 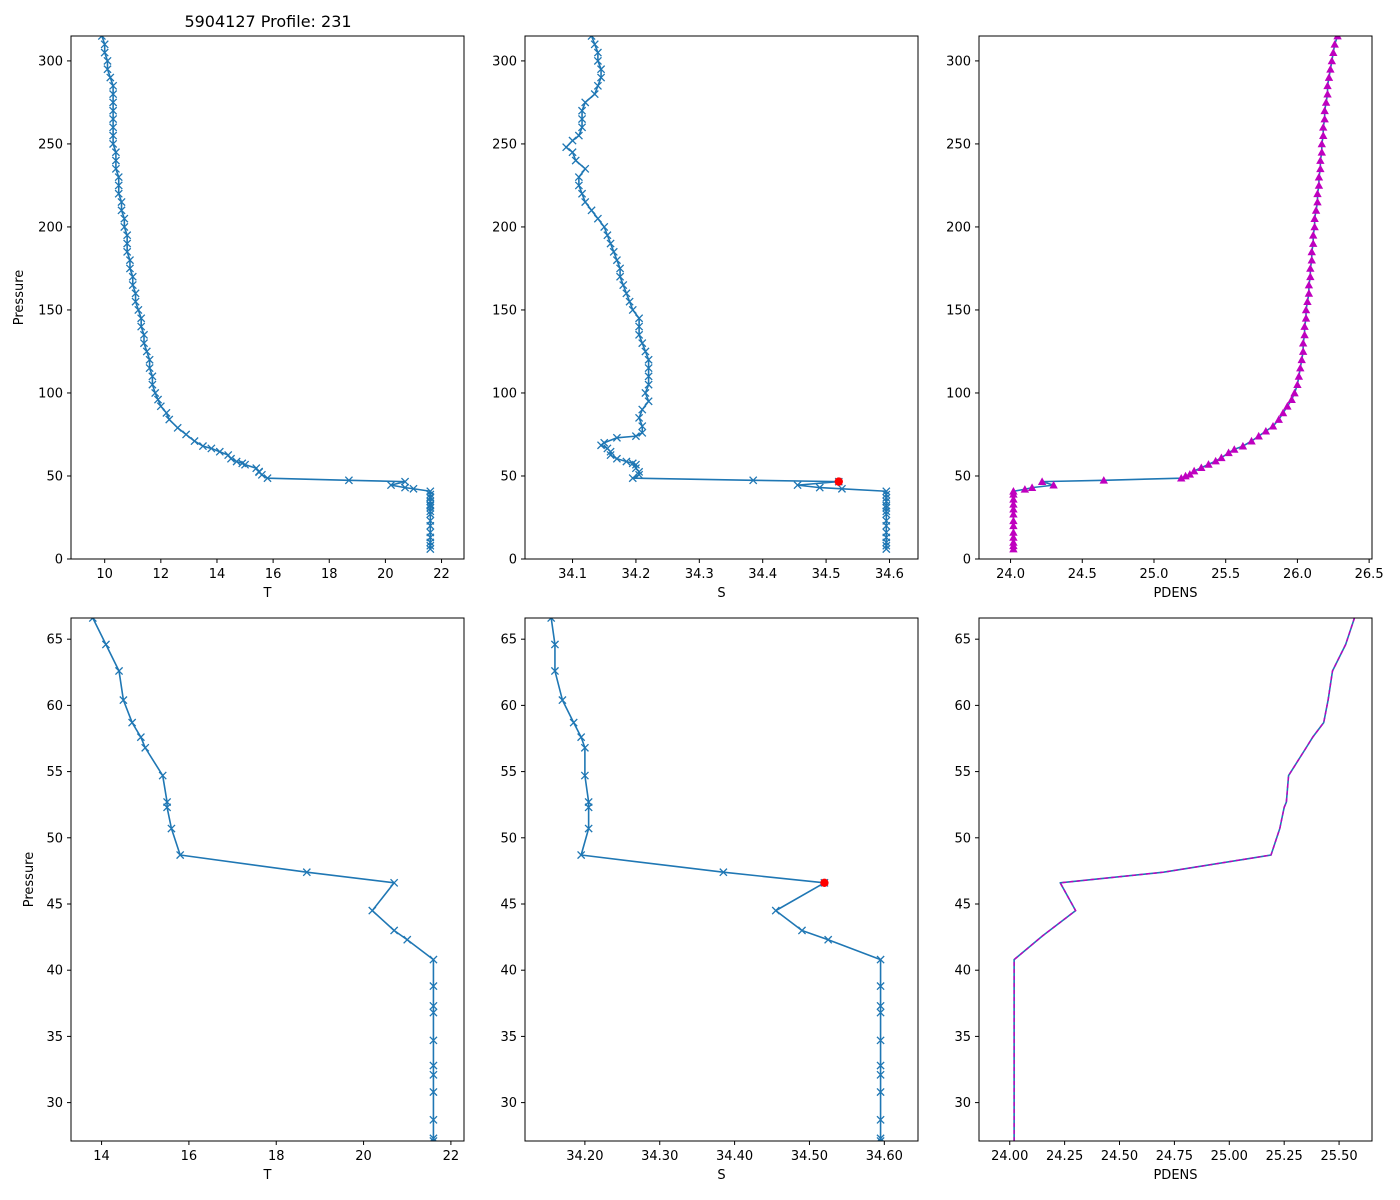 What do you see at coordinates (572, 574) in the screenshot?
I see `x-tick-label: 34.1` at bounding box center [572, 574].